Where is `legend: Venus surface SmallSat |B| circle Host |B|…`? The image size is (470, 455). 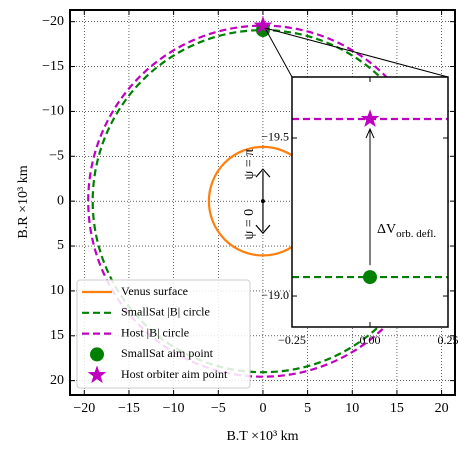
legend: Venus surface SmallSat |B| circle Host |B|… is located at coordinates (163, 334).